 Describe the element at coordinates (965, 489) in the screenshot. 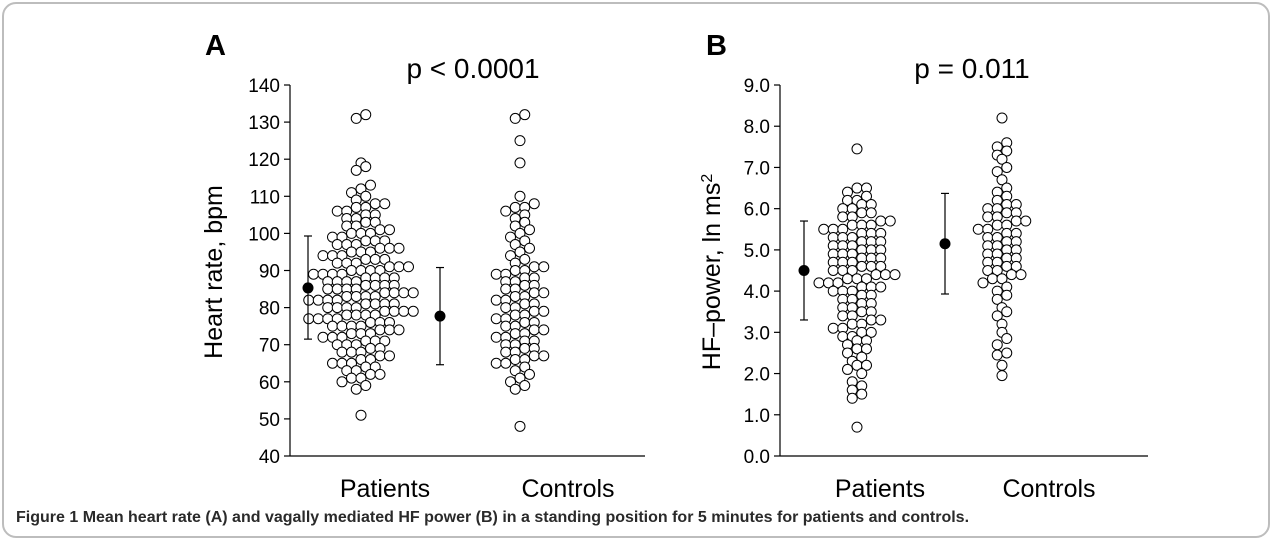

I see `panel-b-categories: Patients Controls` at that location.